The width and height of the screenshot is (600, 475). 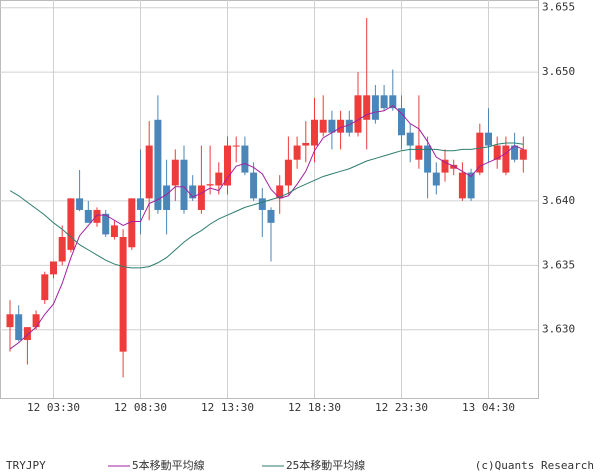 What do you see at coordinates (168, 465) in the screenshot?
I see `legend-label: 5本移動平均線` at bounding box center [168, 465].